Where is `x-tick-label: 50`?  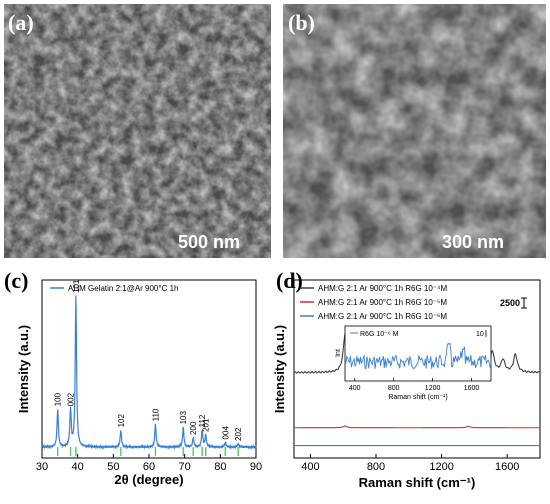 x-tick-label: 50 is located at coordinates (113, 467).